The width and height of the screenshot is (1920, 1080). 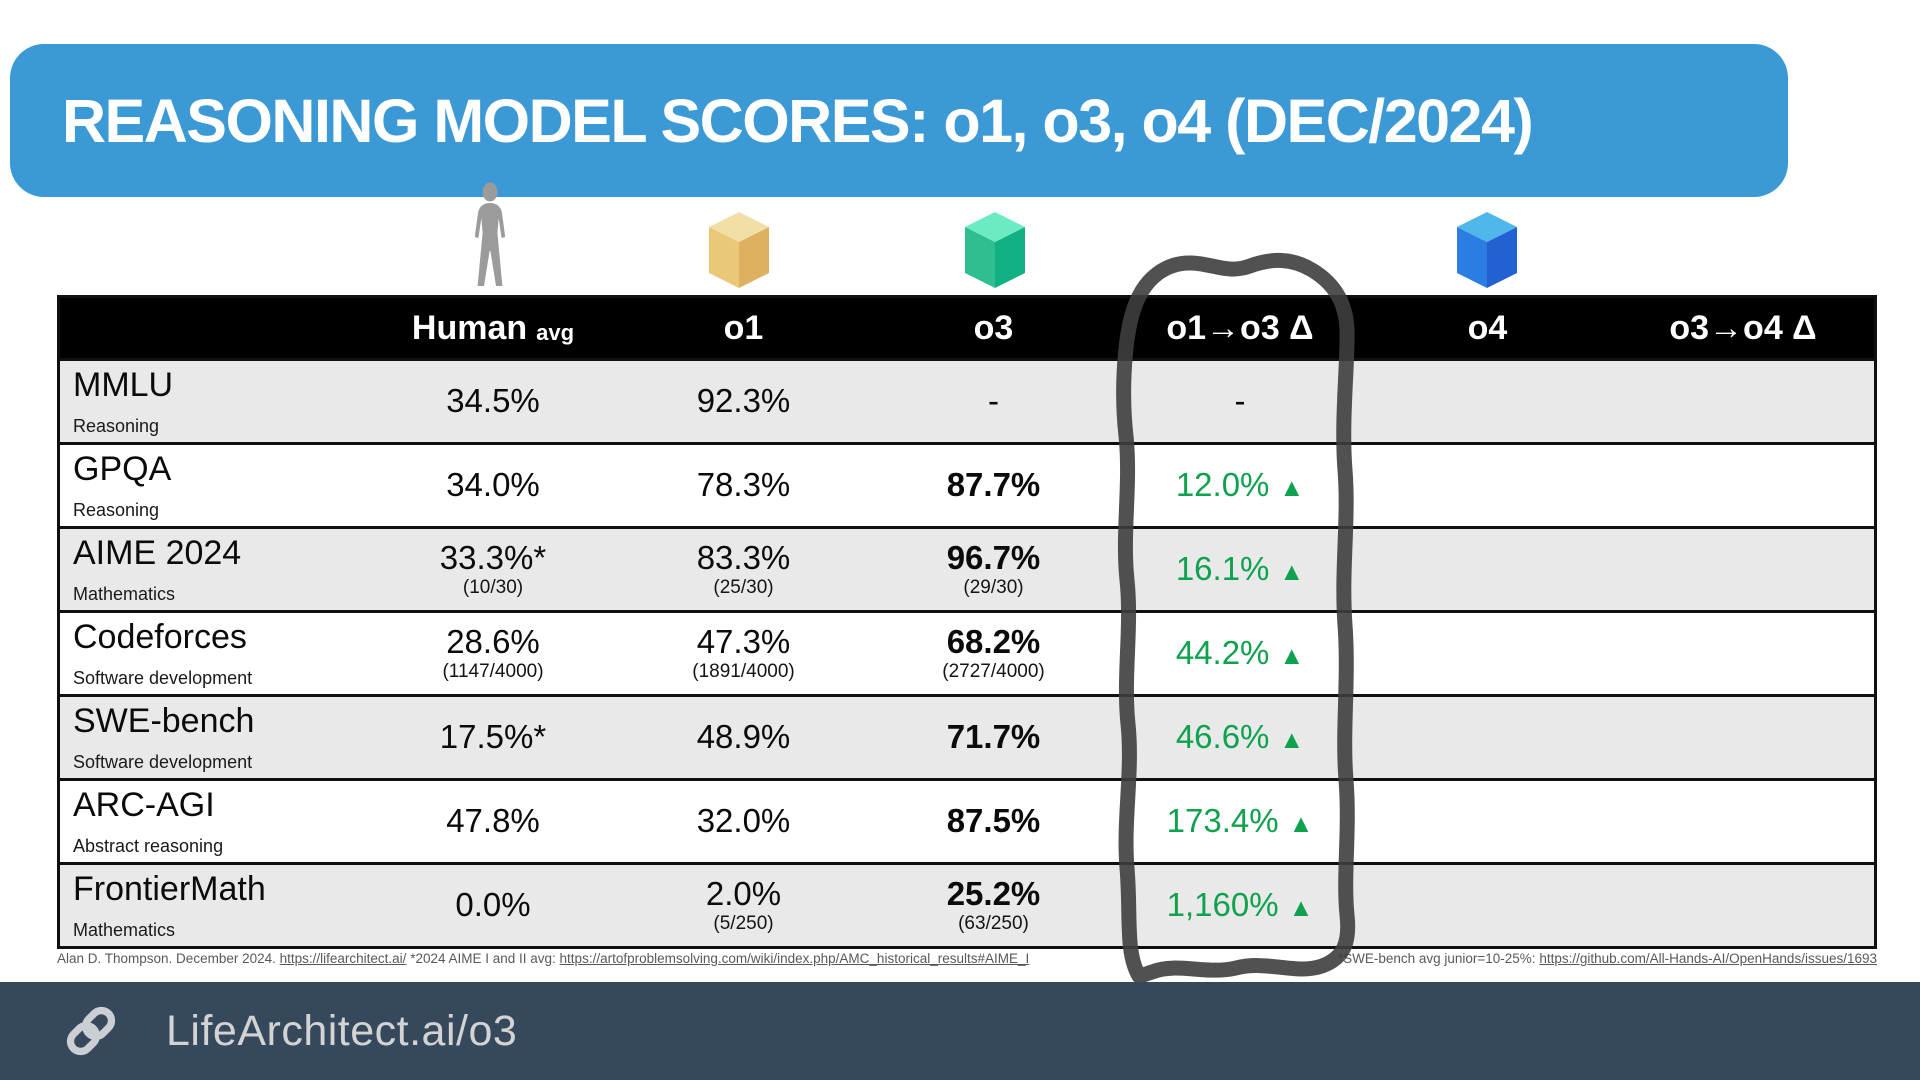 What do you see at coordinates (493, 737) in the screenshot?
I see `score-cell: 17.5%*` at bounding box center [493, 737].